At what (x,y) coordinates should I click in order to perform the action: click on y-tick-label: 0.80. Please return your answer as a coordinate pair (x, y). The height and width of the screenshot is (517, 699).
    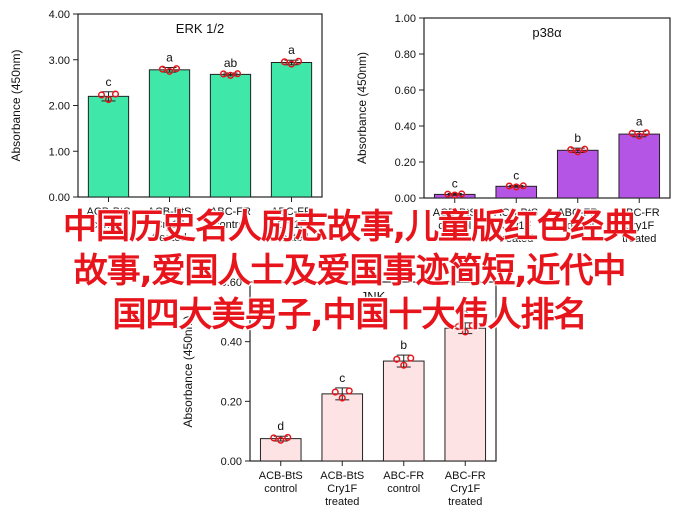
    Looking at the image, I should click on (405, 55).